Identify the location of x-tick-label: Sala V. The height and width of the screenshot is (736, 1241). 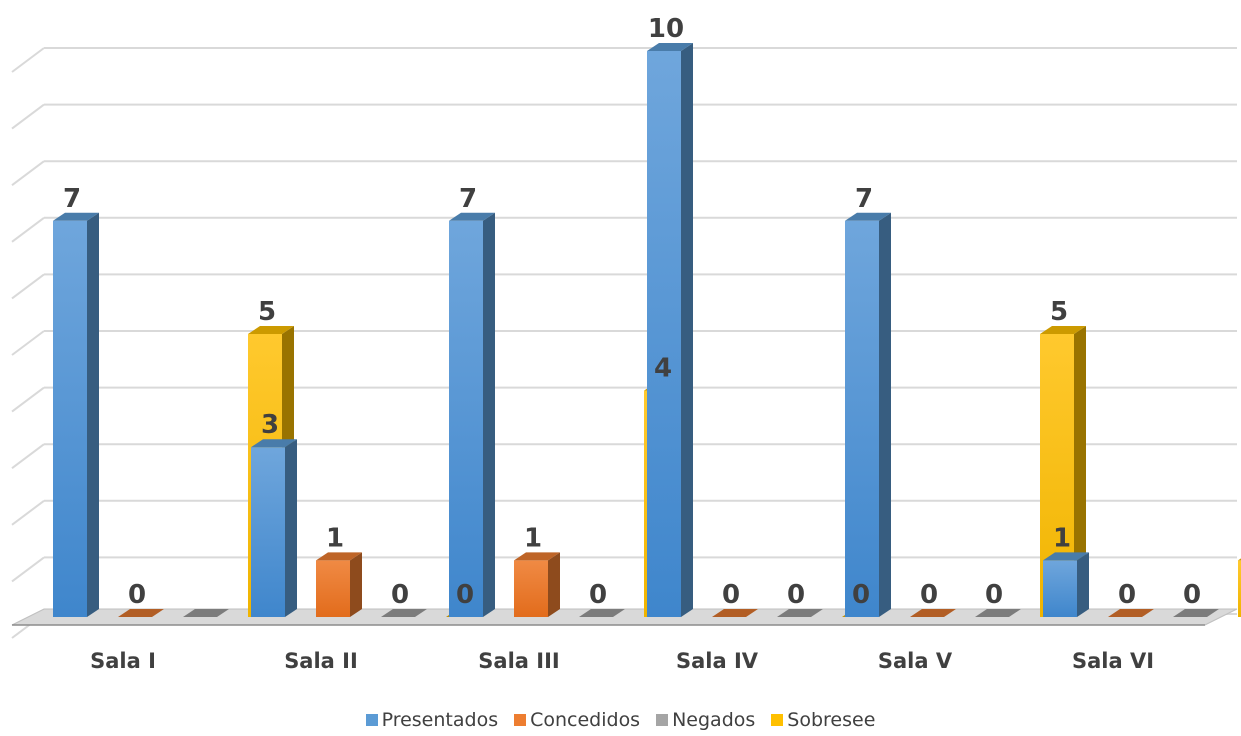
(915, 661).